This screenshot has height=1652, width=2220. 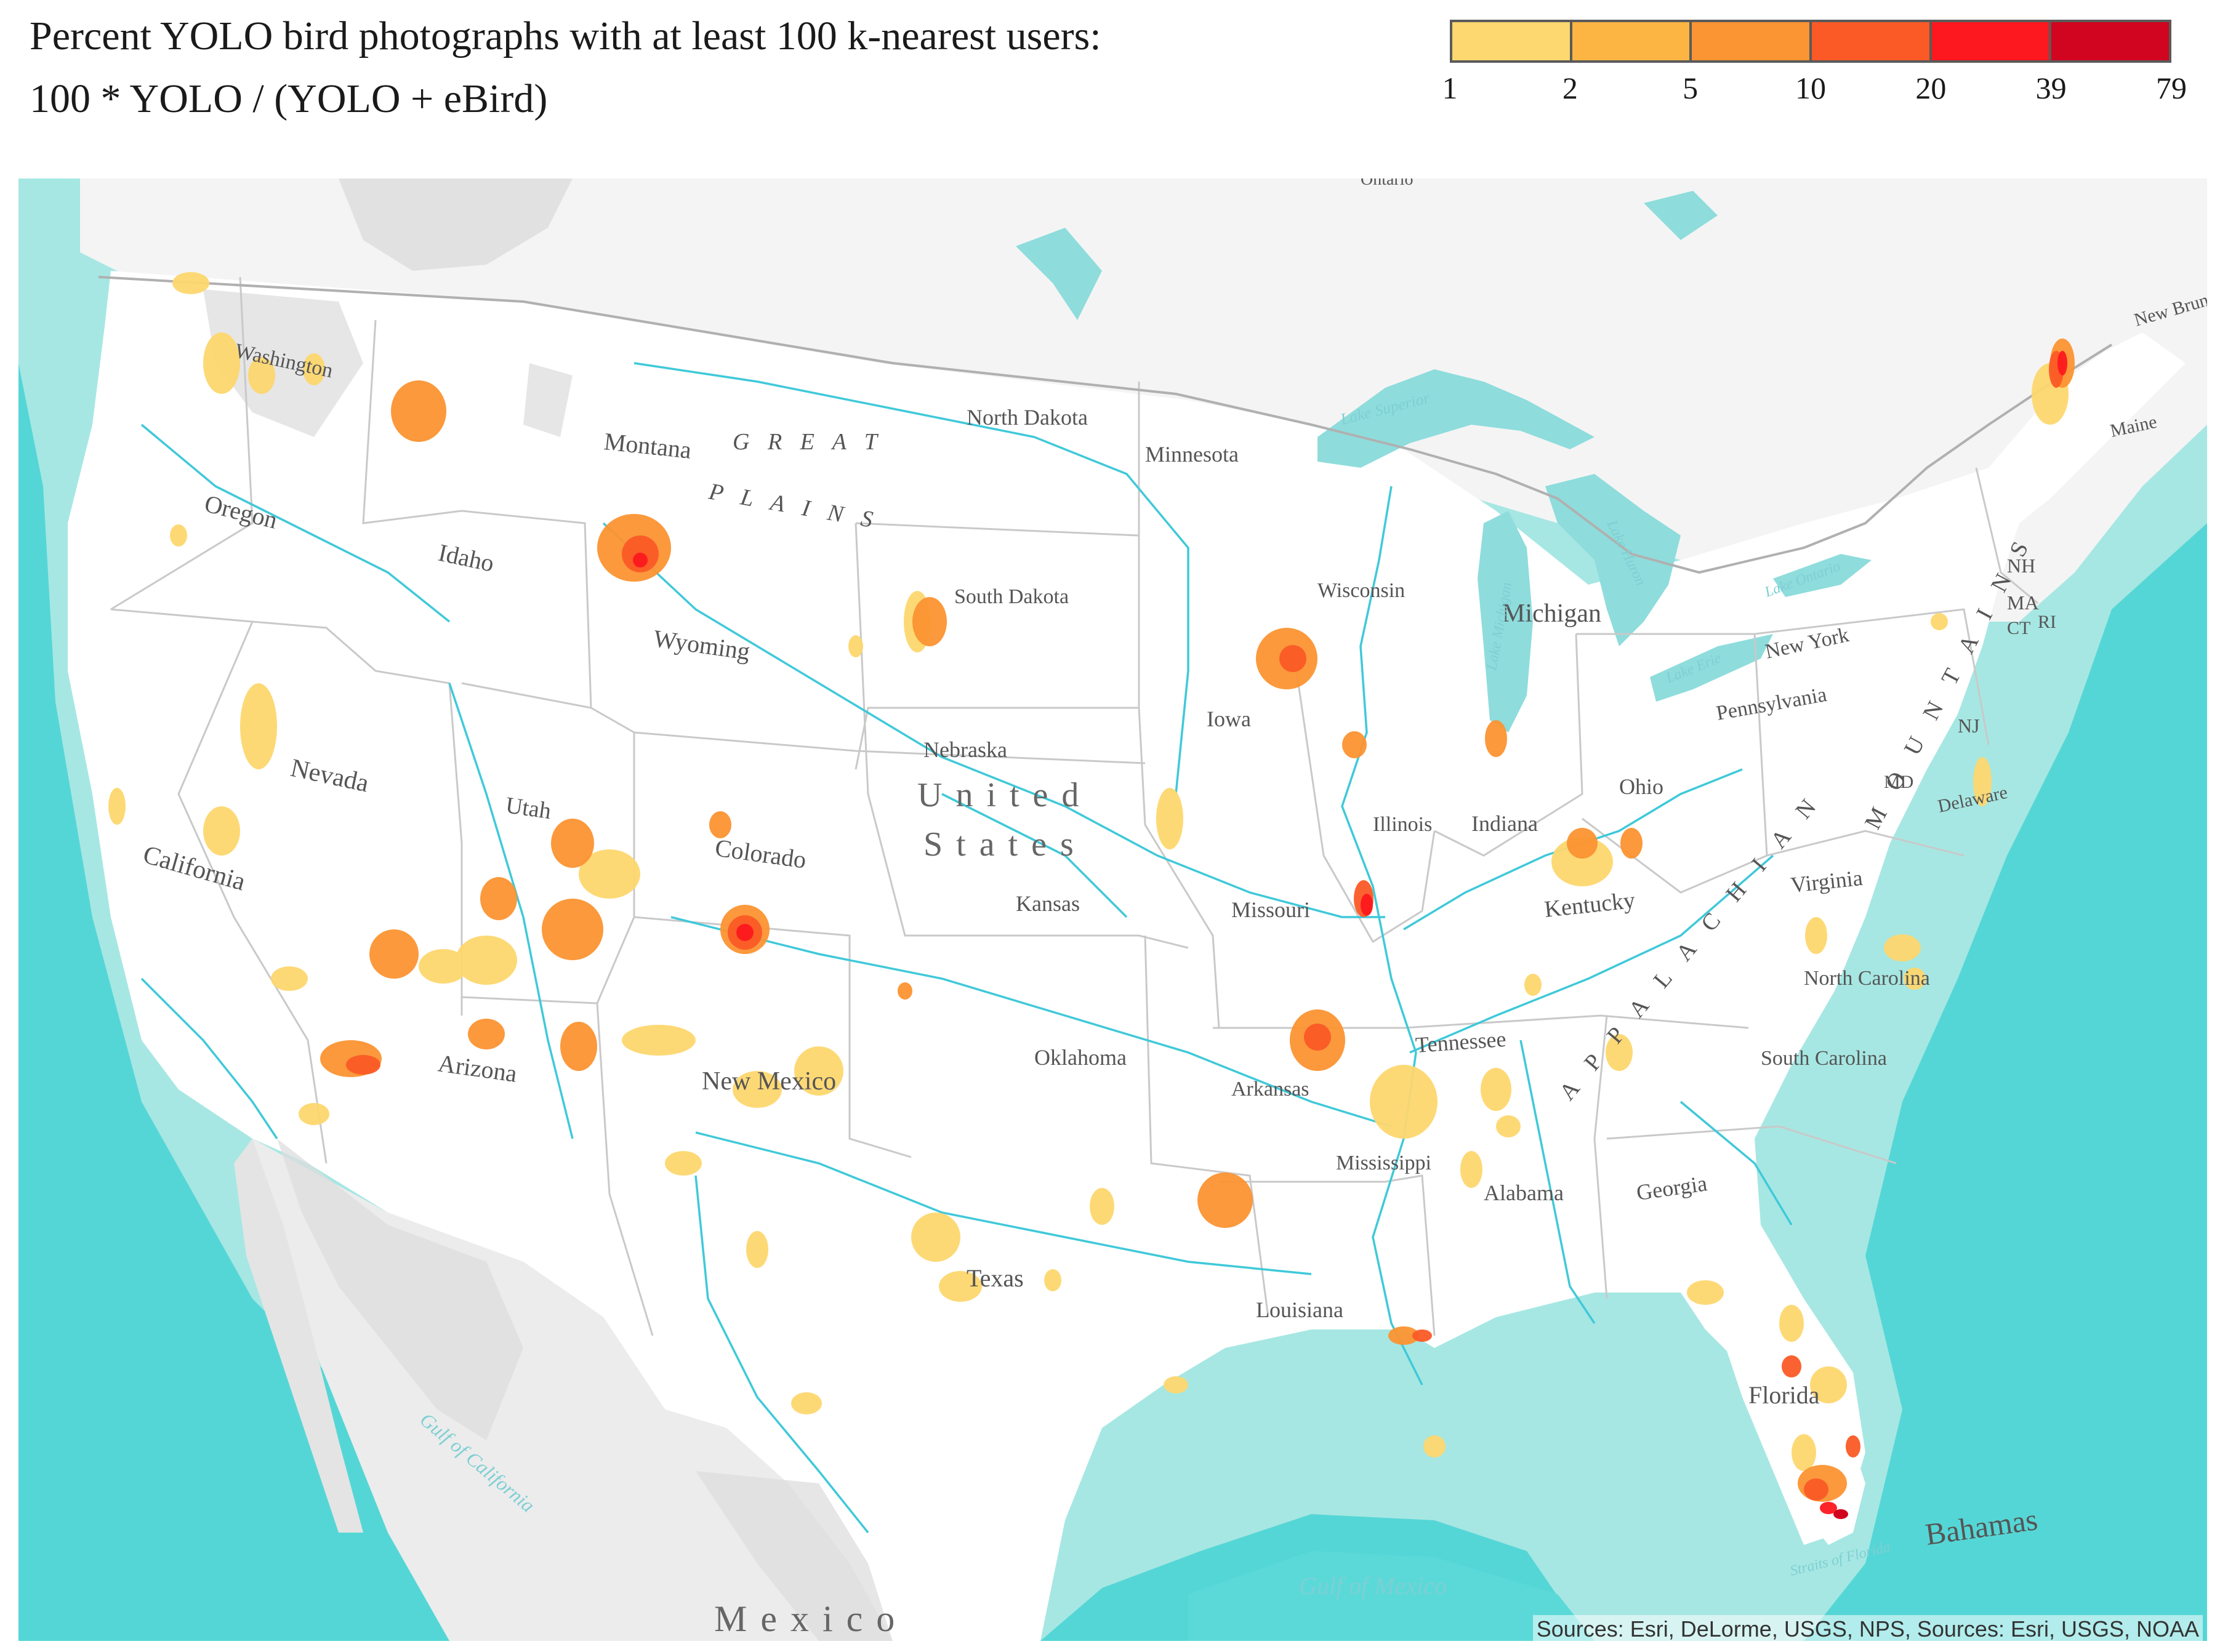 What do you see at coordinates (2019, 628) in the screenshot?
I see `state-label: CT` at bounding box center [2019, 628].